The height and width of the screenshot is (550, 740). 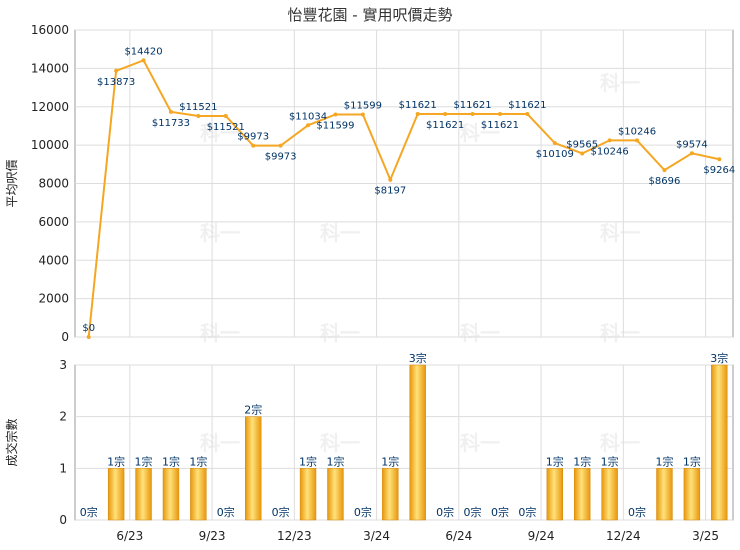 I want to click on x-tick-label: 3/25, so click(x=705, y=536).